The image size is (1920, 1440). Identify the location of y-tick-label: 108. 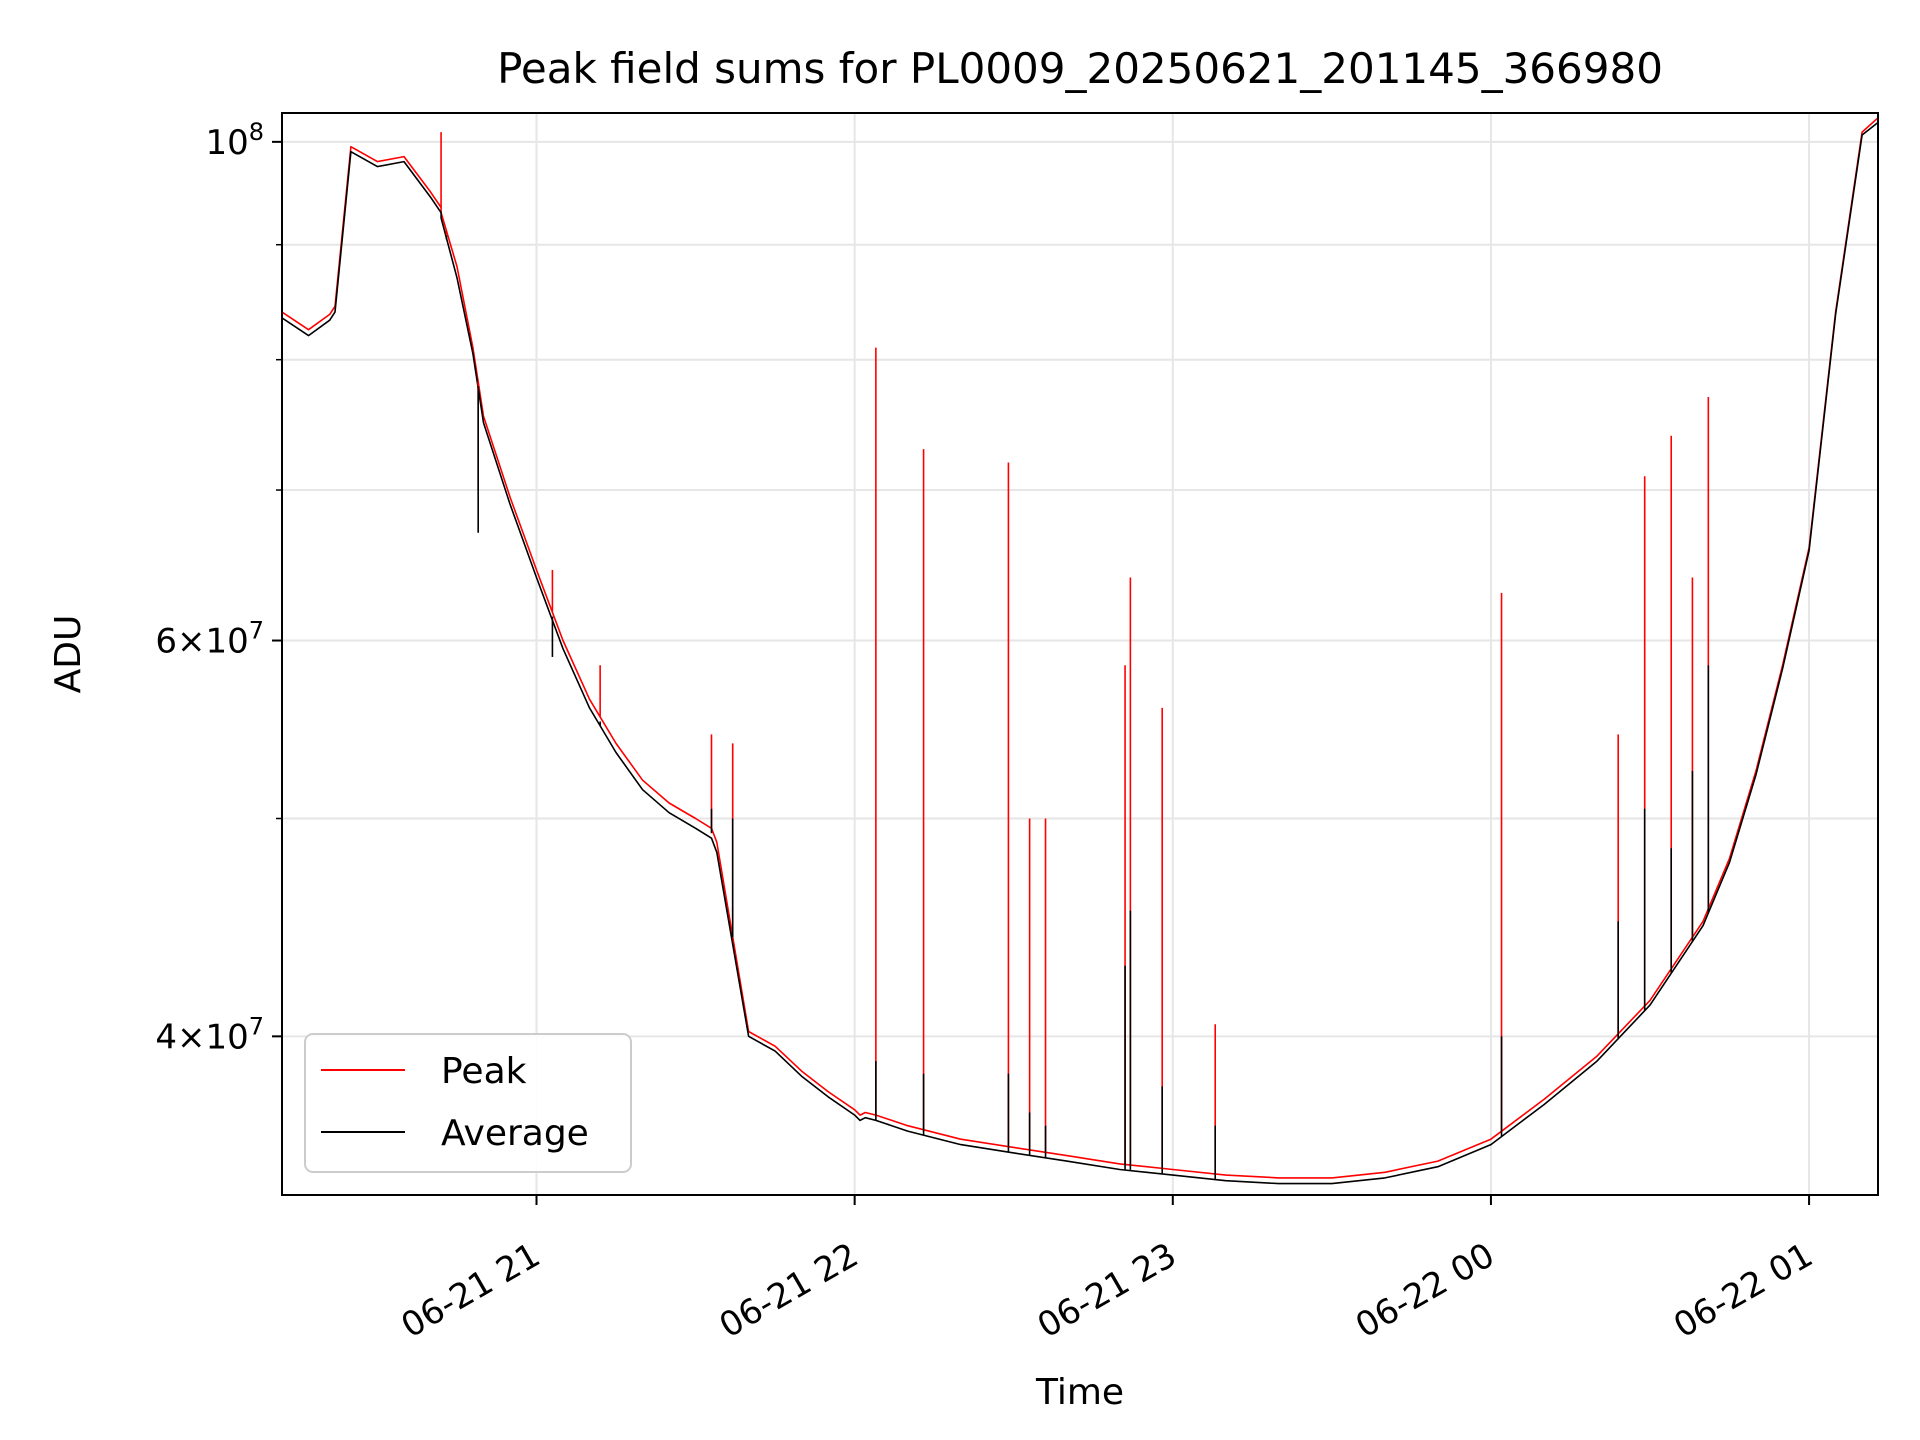
(234, 140).